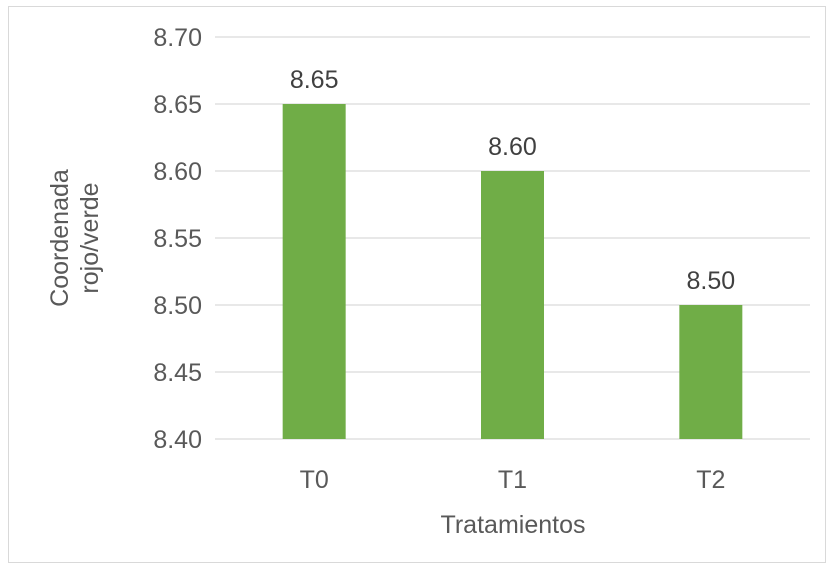  I want to click on y-axis-ticks: 8.40 8.45 8.50 8.55 8.60 8.65 8.70, so click(177, 239).